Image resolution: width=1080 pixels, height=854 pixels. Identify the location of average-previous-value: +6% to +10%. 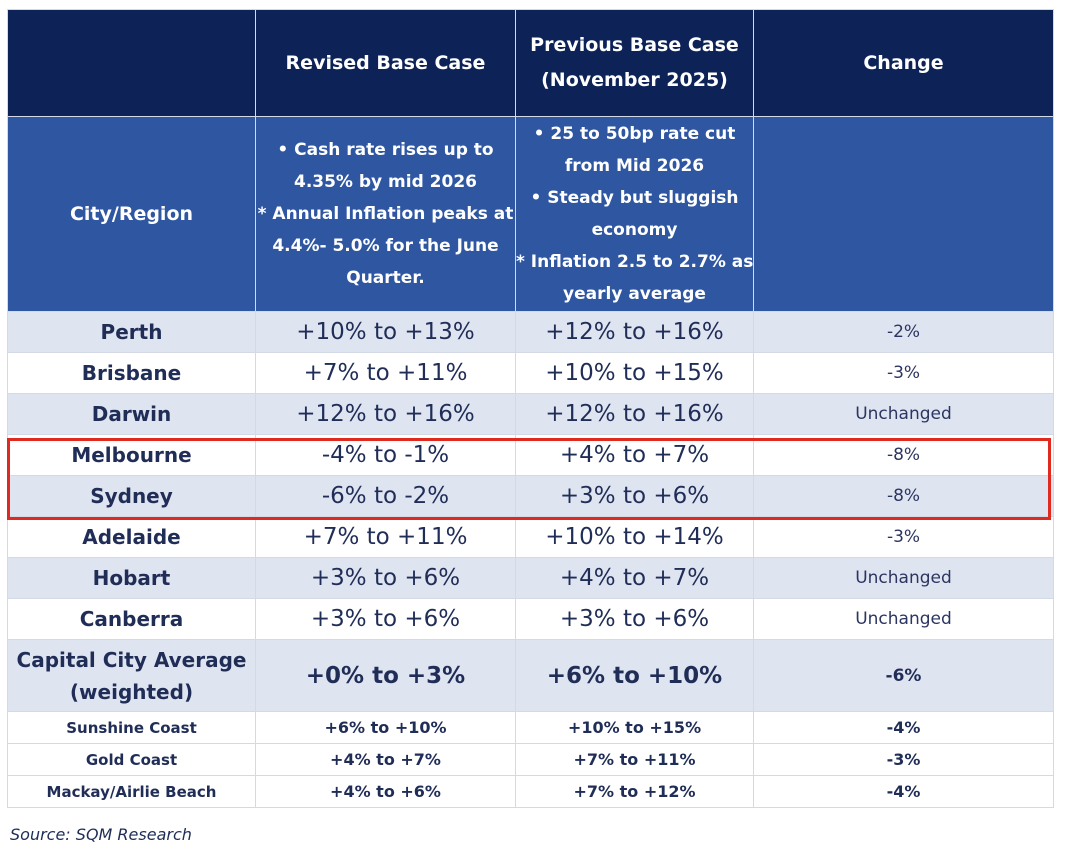
(634, 675).